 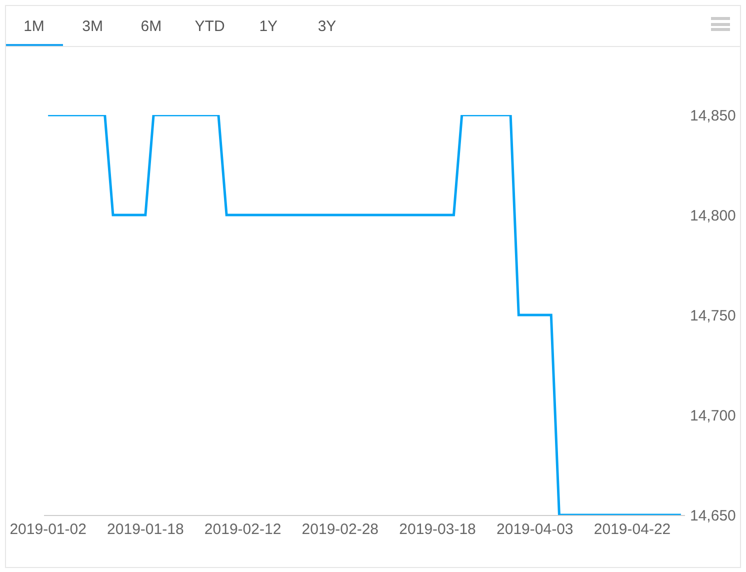 What do you see at coordinates (713, 415) in the screenshot?
I see `y-tick-label: 14,700` at bounding box center [713, 415].